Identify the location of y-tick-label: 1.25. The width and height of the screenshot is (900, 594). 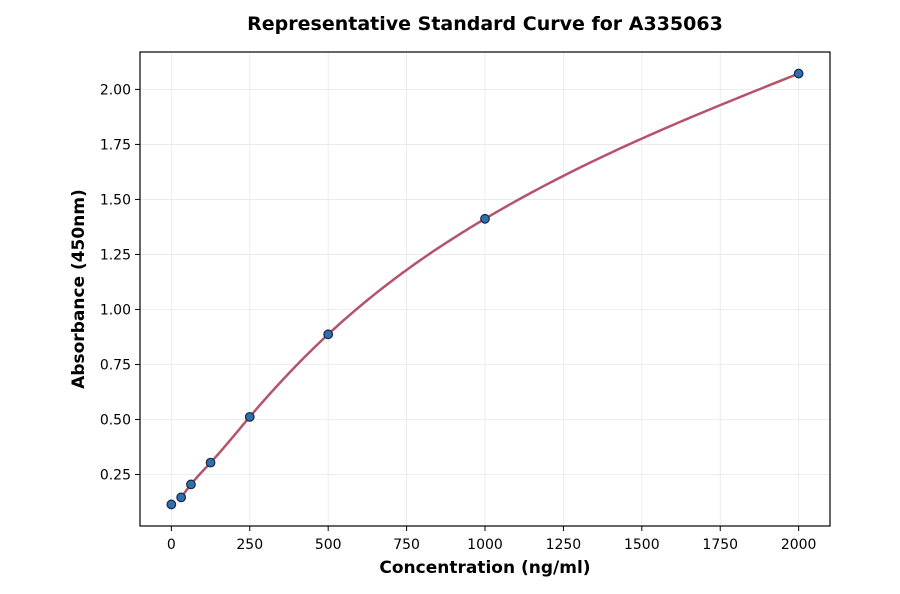
(115, 255).